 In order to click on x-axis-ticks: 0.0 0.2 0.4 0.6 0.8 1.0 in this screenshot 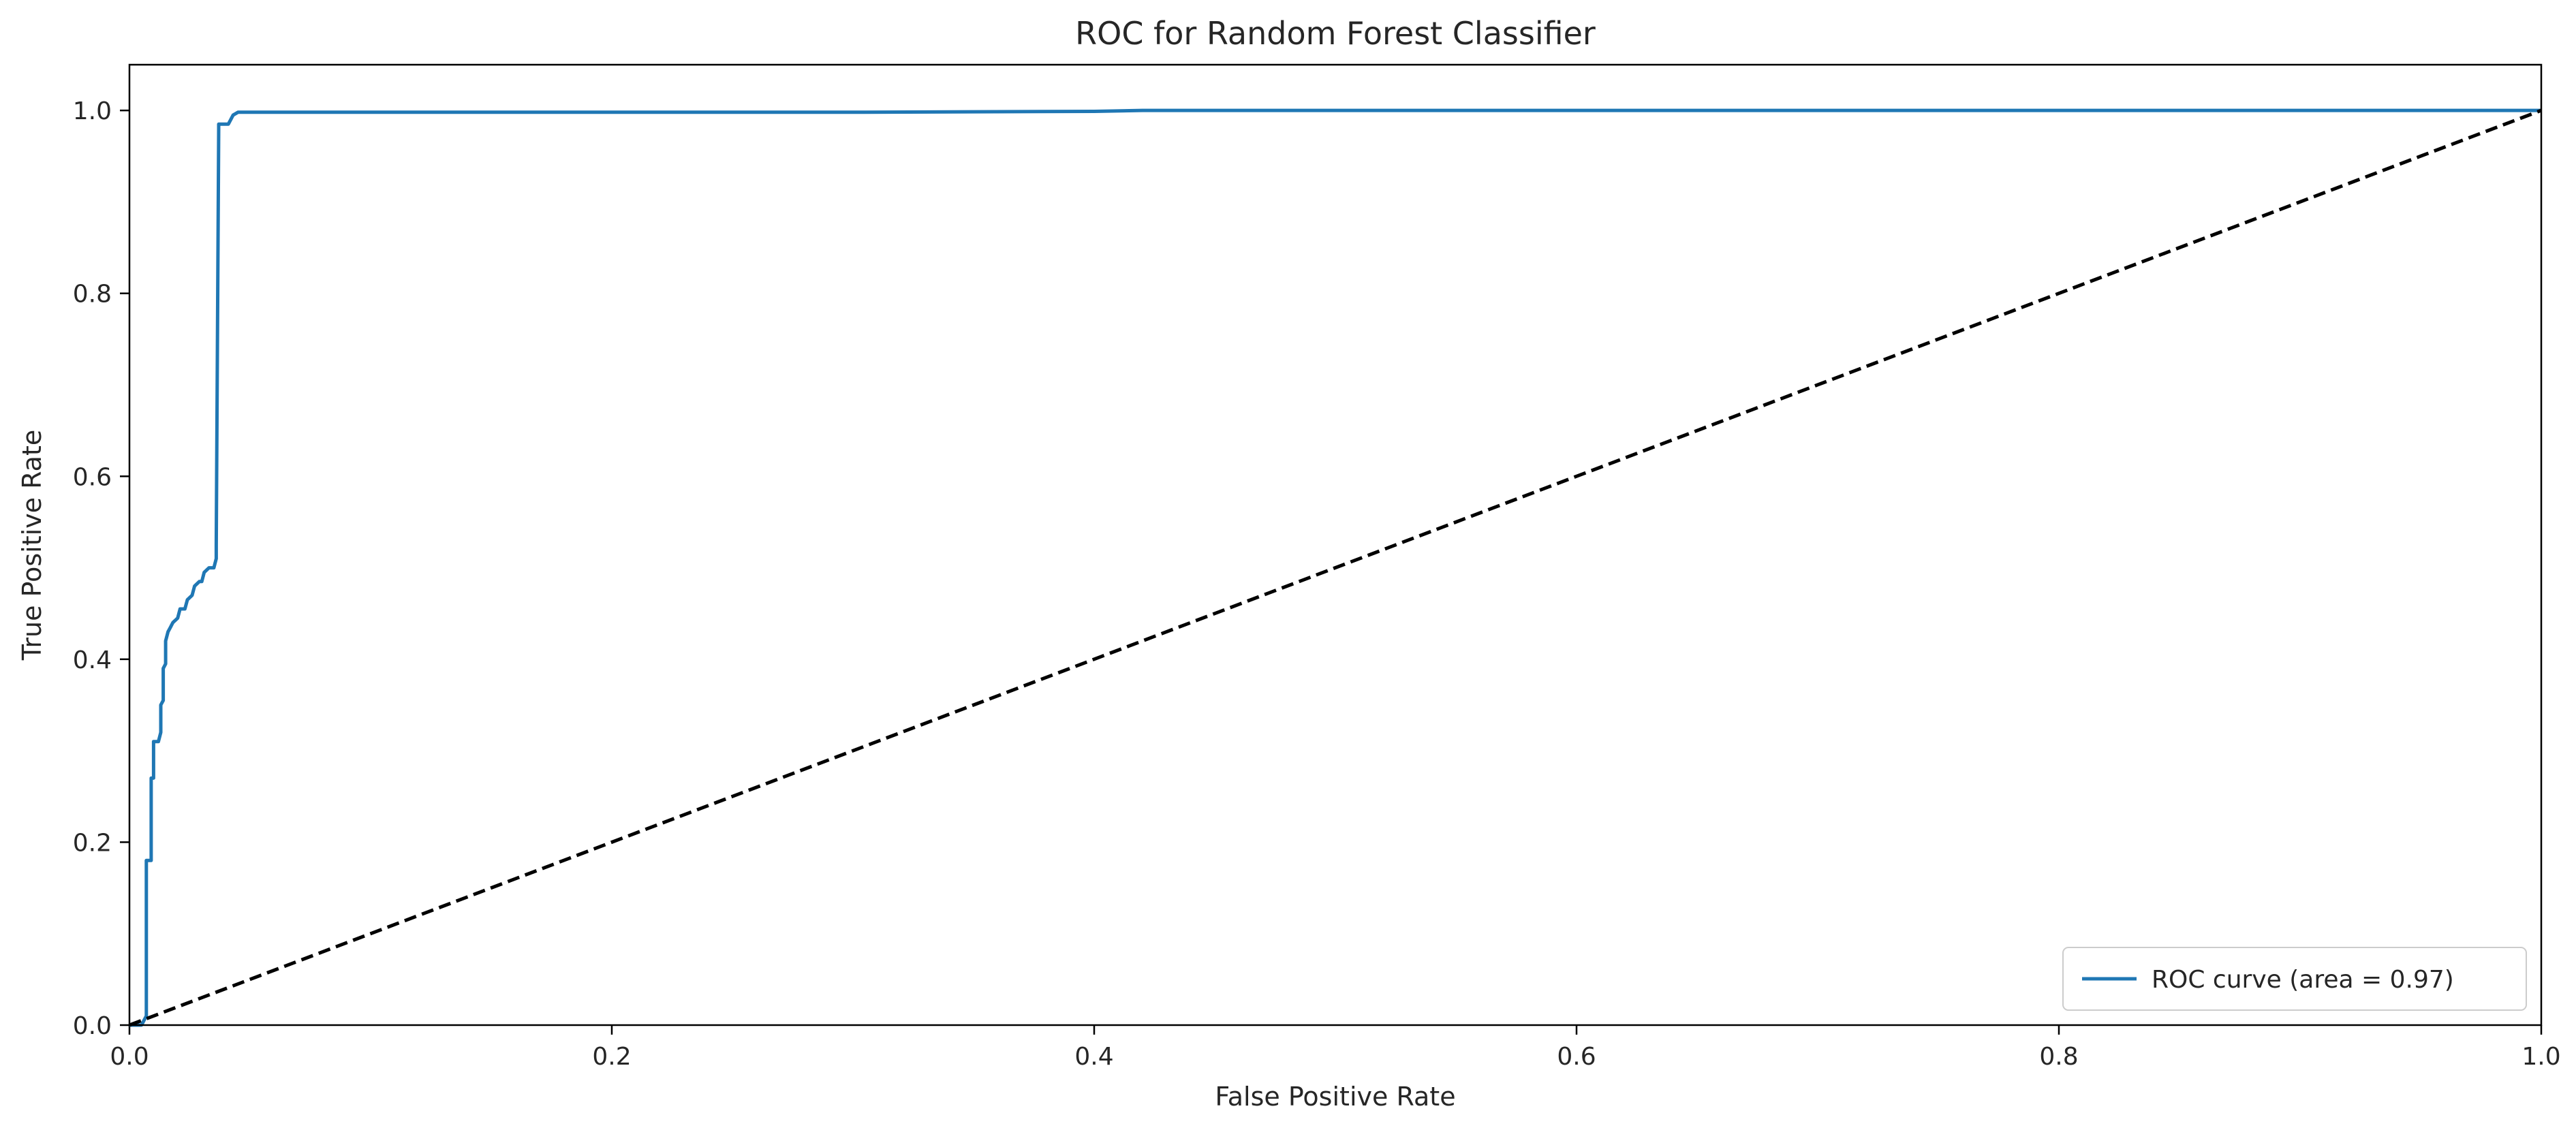, I will do `click(1335, 1048)`.